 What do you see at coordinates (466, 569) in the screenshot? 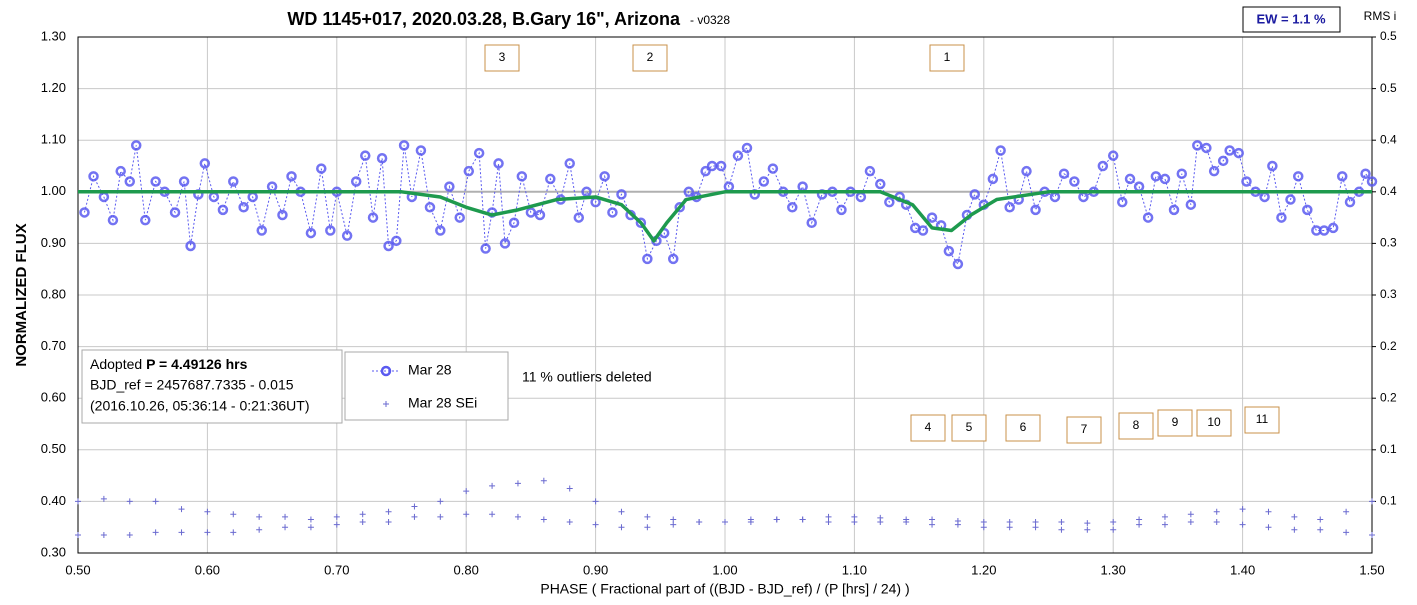
I see `x-tick-label: 0.80` at bounding box center [466, 569].